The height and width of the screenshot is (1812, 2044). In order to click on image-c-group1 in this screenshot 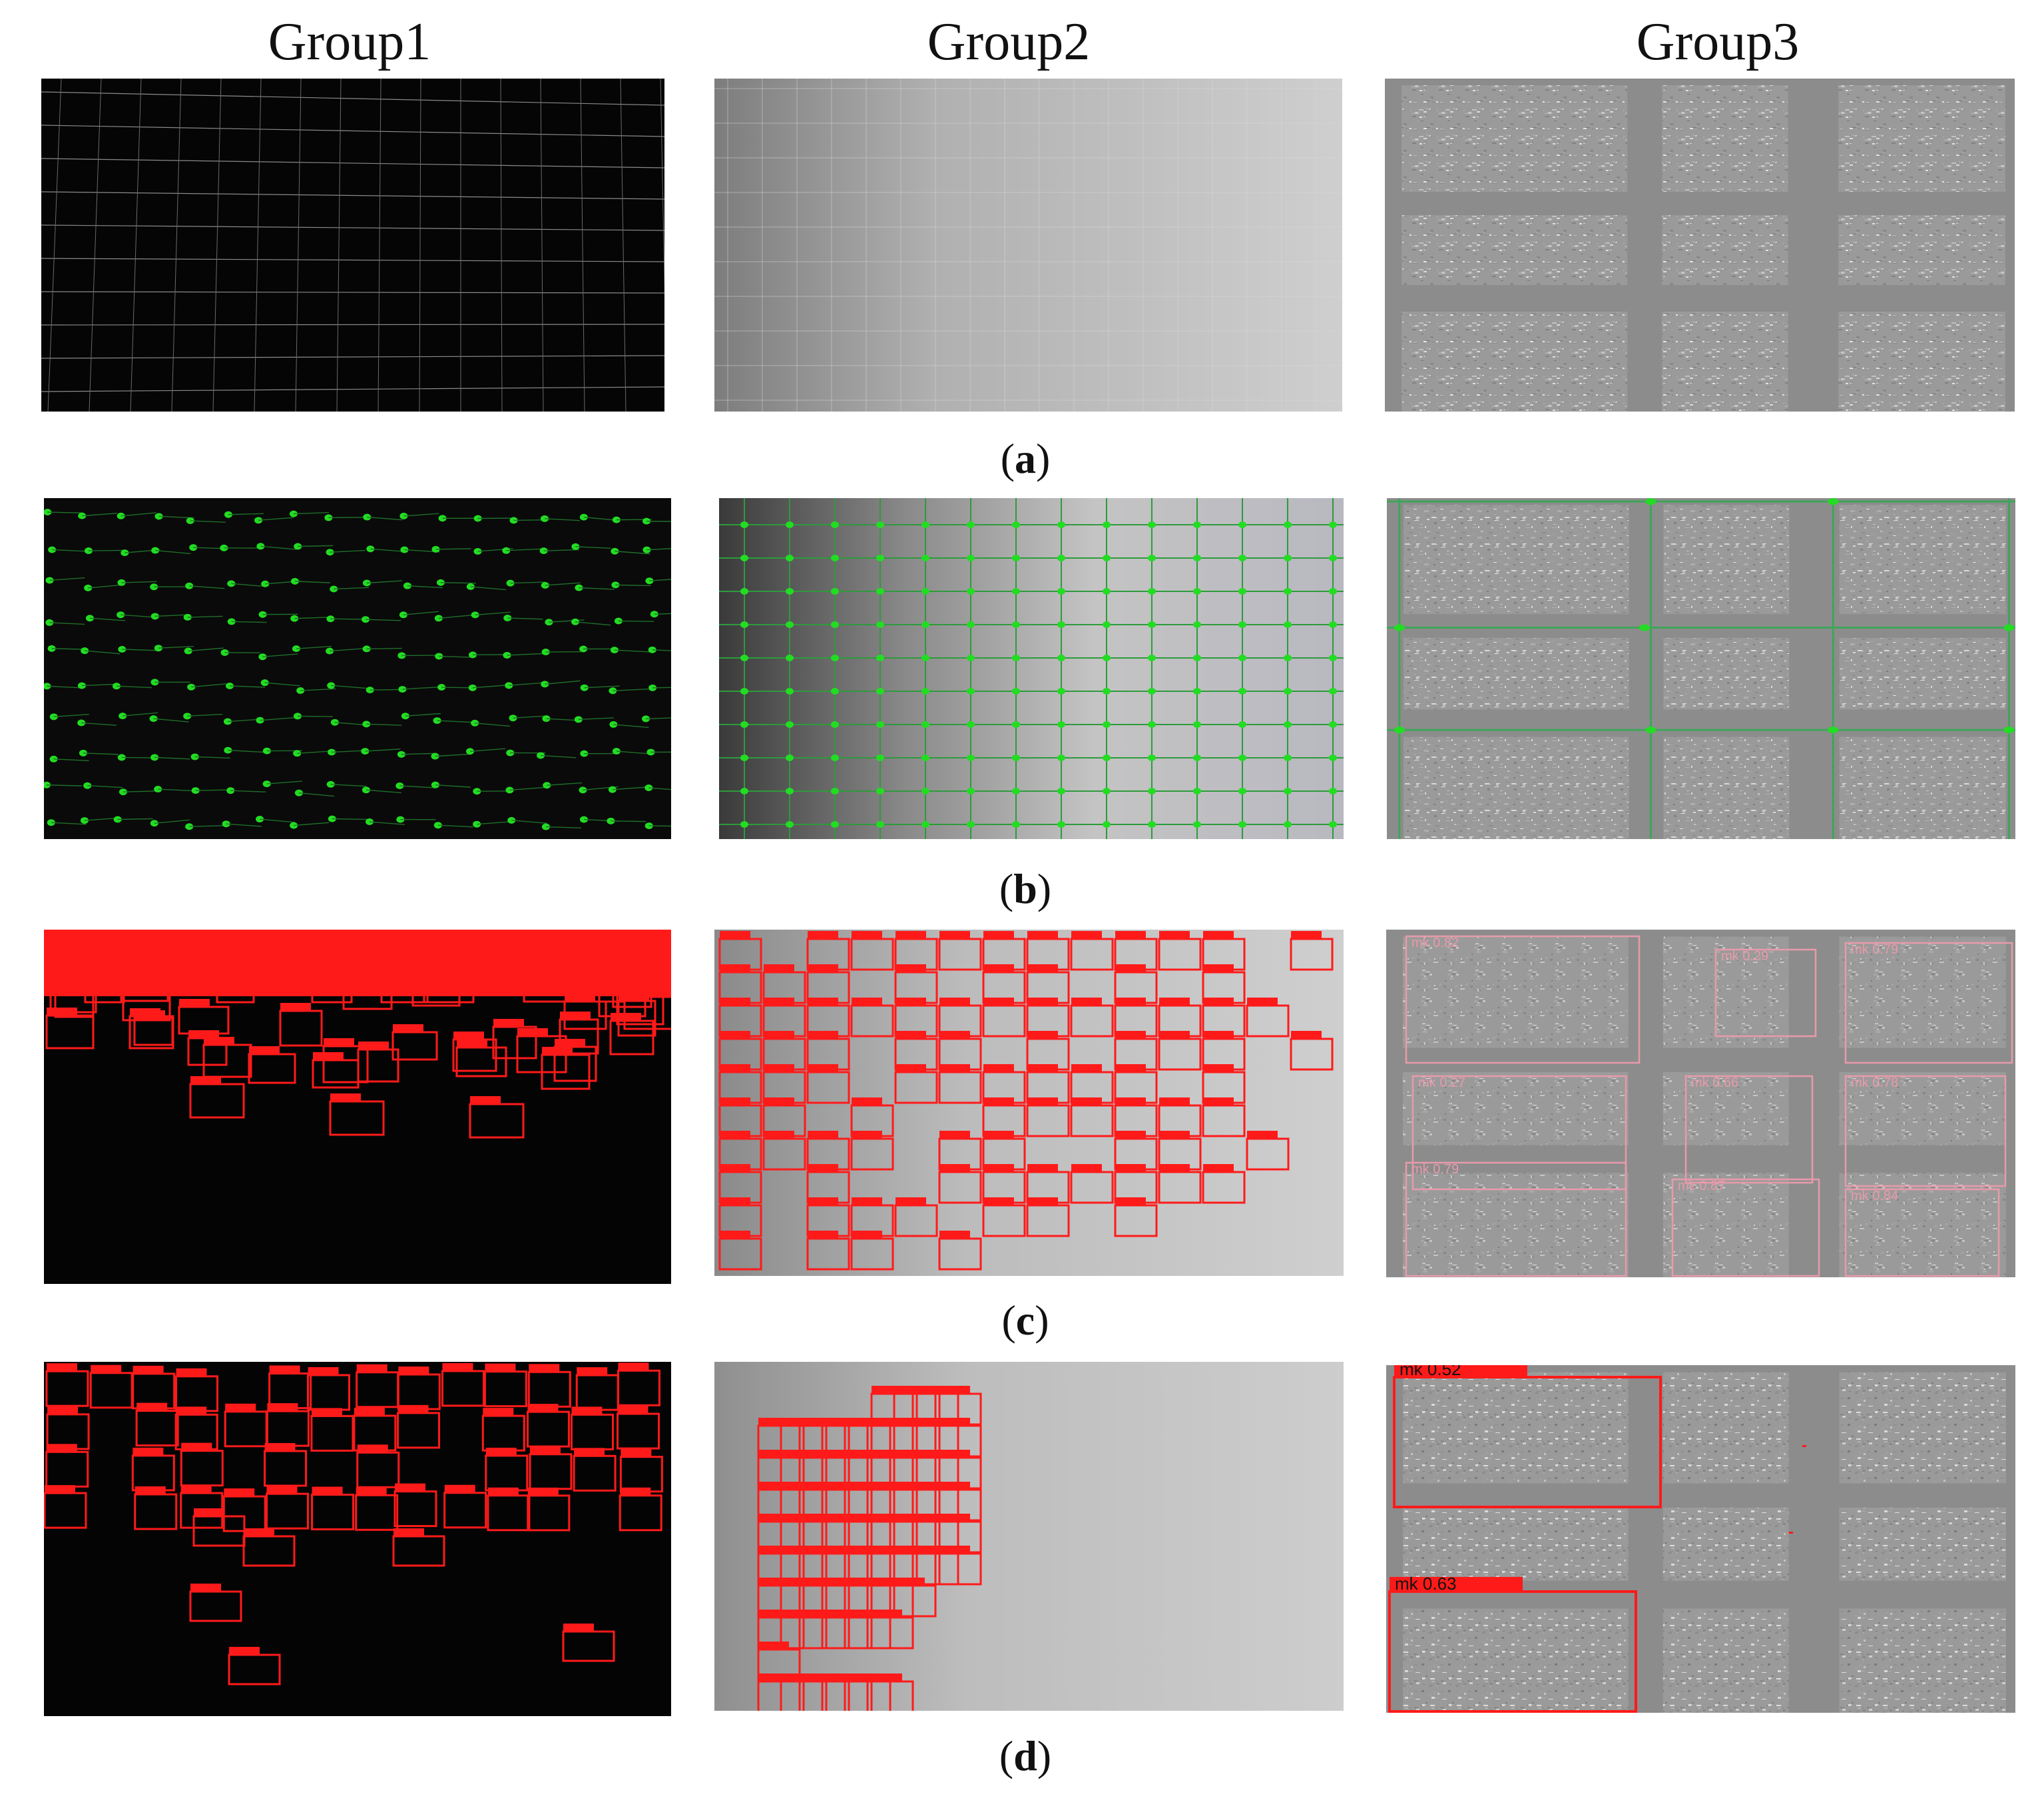, I will do `click(357, 1107)`.